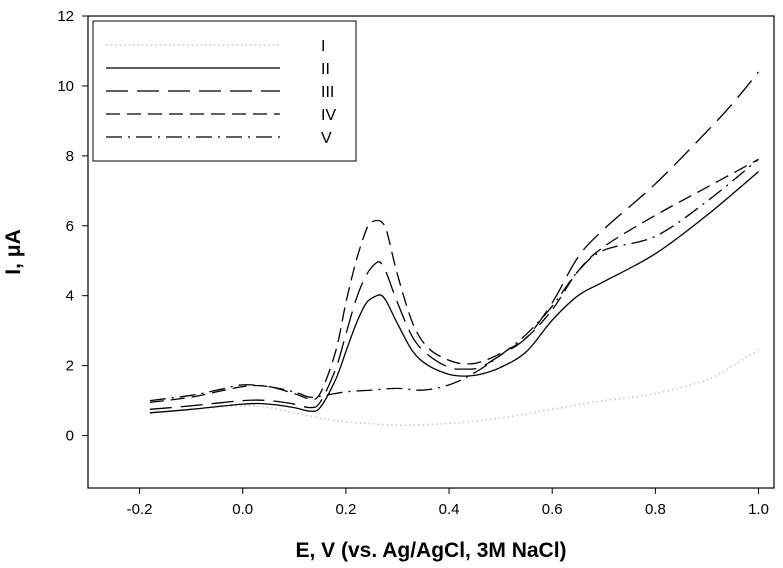 Image resolution: width=783 pixels, height=568 pixels. What do you see at coordinates (70, 296) in the screenshot?
I see `y-tick-label: 4` at bounding box center [70, 296].